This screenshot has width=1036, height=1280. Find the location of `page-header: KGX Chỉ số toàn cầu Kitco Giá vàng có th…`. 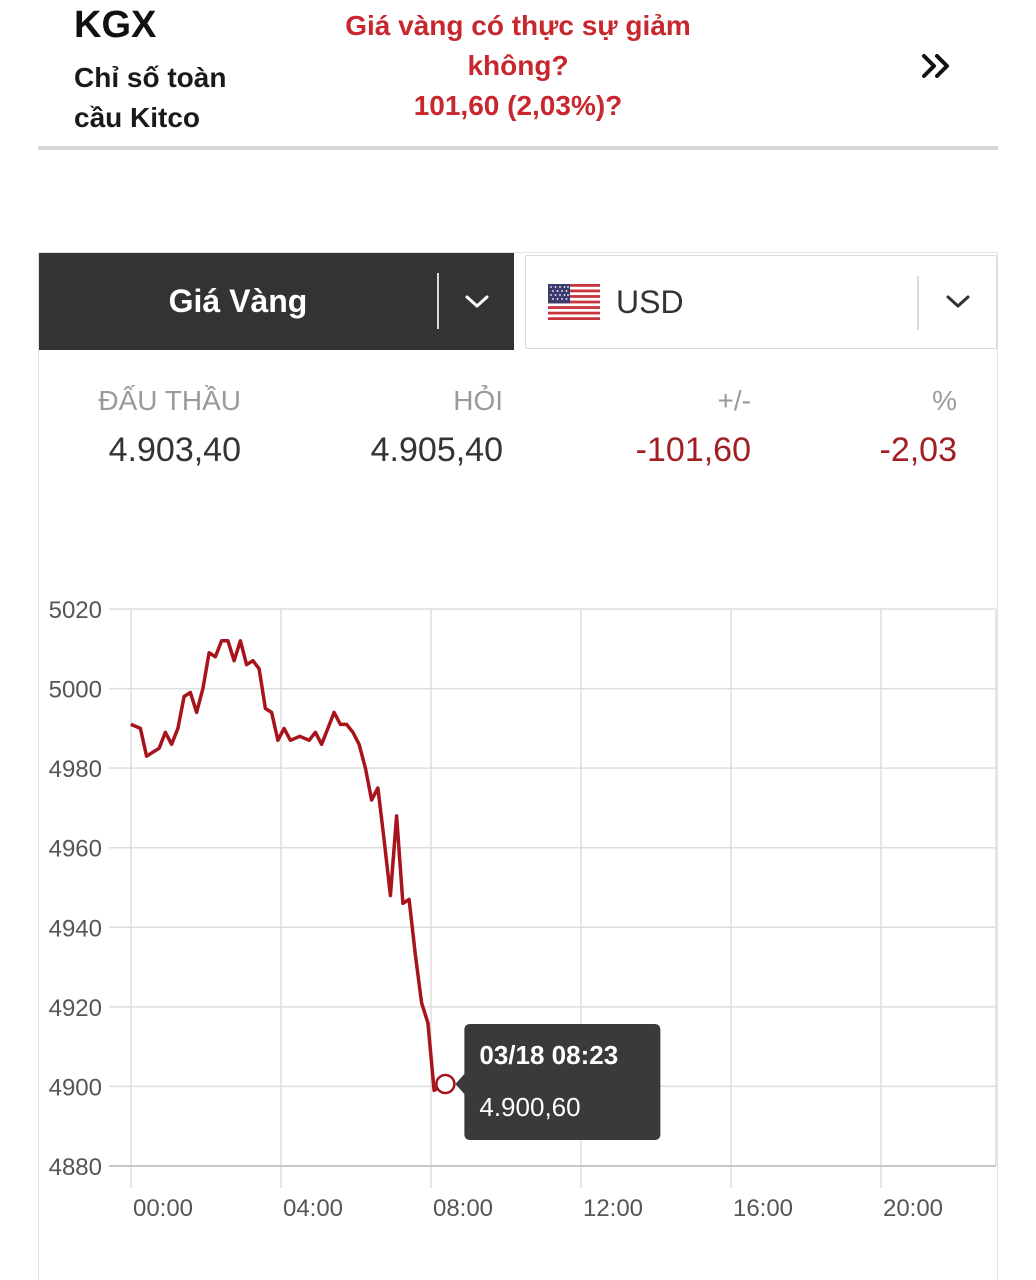

page-header: KGX Chỉ số toàn cầu Kitco Giá vàng có th… is located at coordinates (518, 76).